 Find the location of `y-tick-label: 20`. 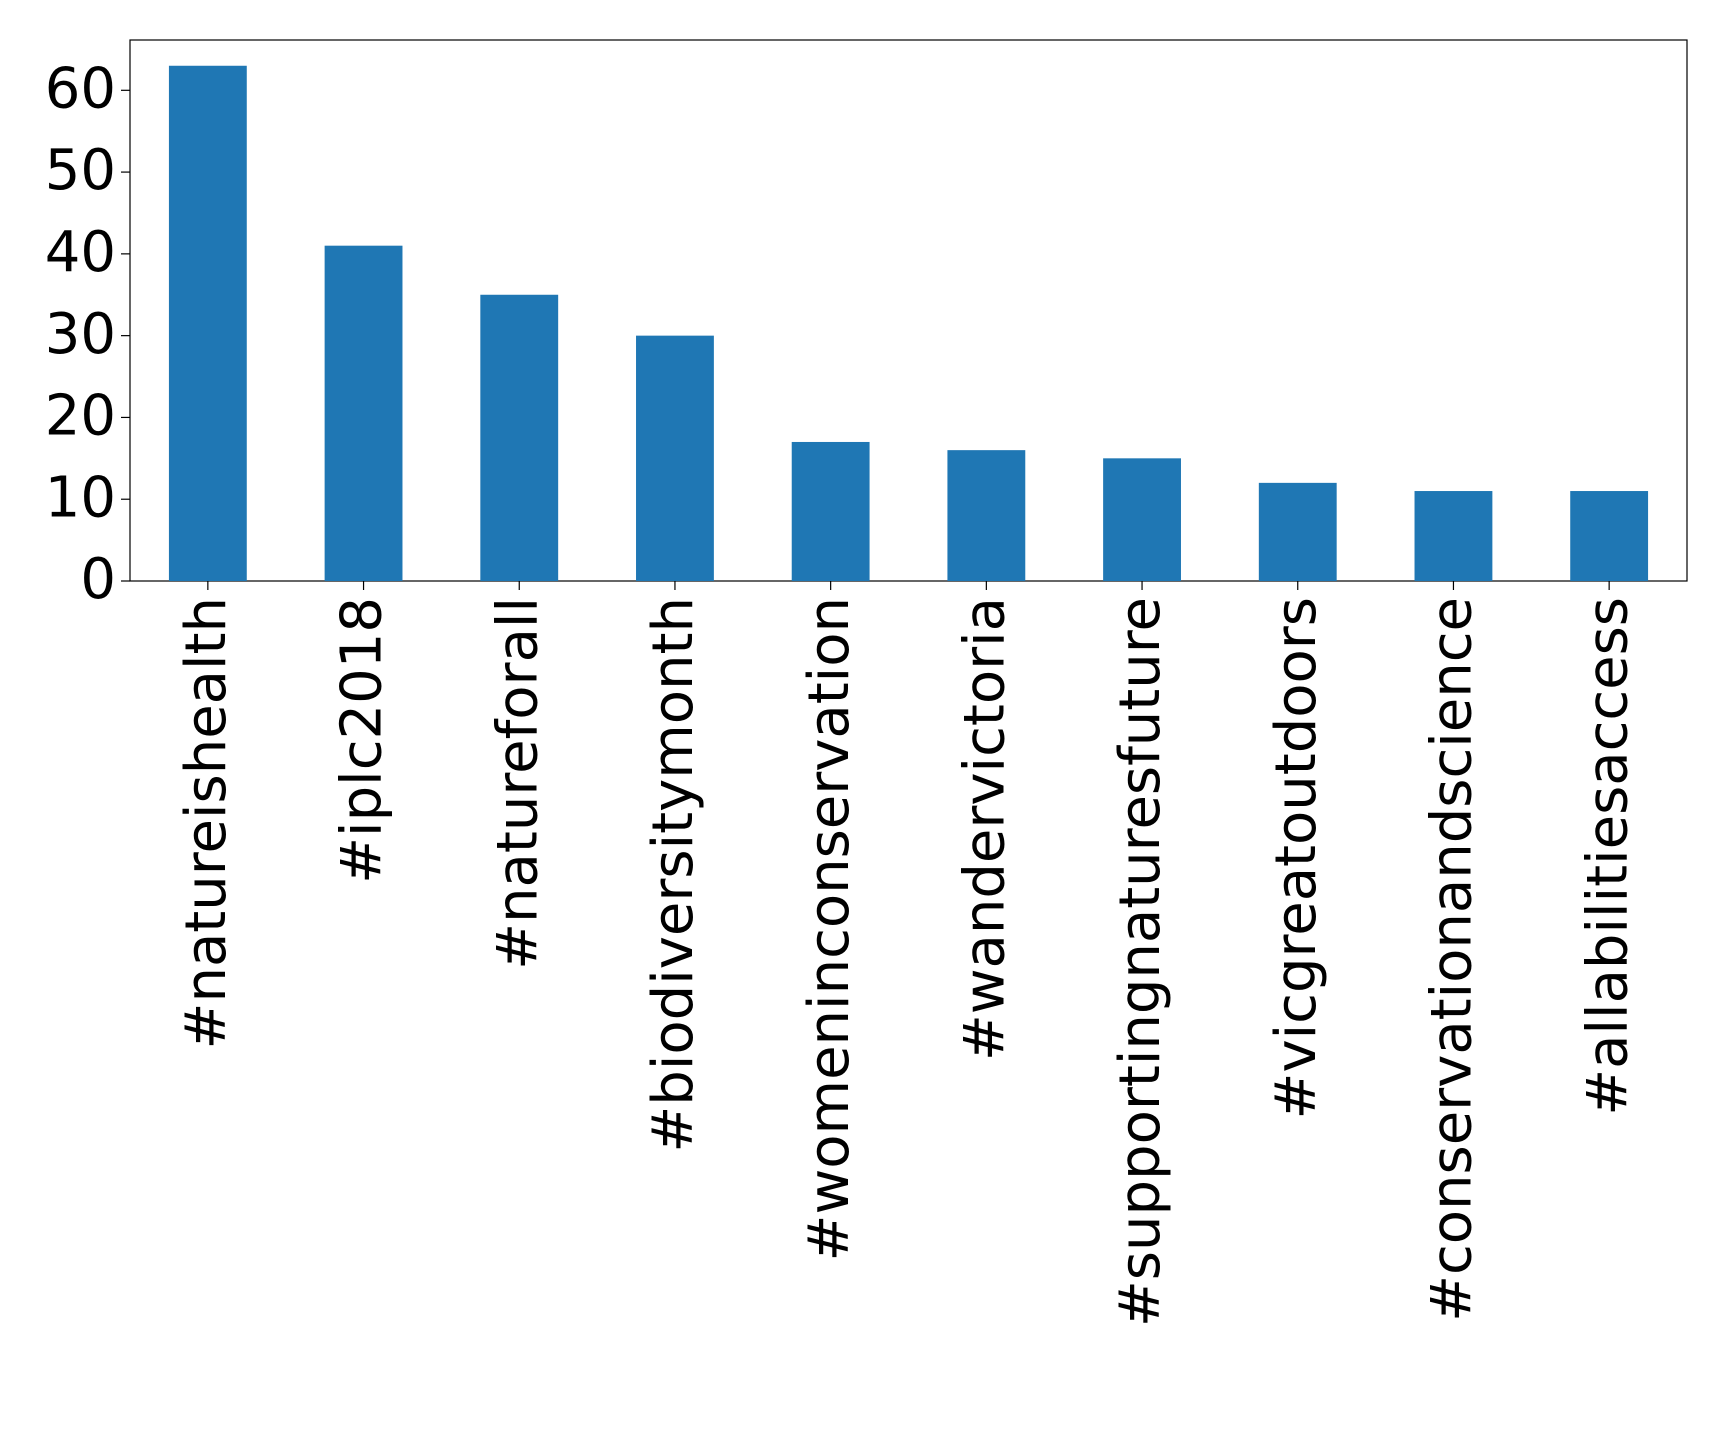

y-tick-label: 20 is located at coordinates (80, 416).